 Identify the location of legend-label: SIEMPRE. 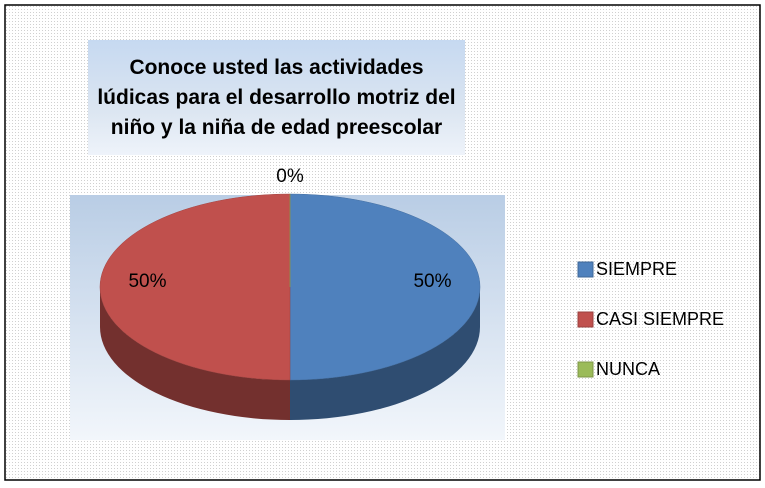
(636, 269).